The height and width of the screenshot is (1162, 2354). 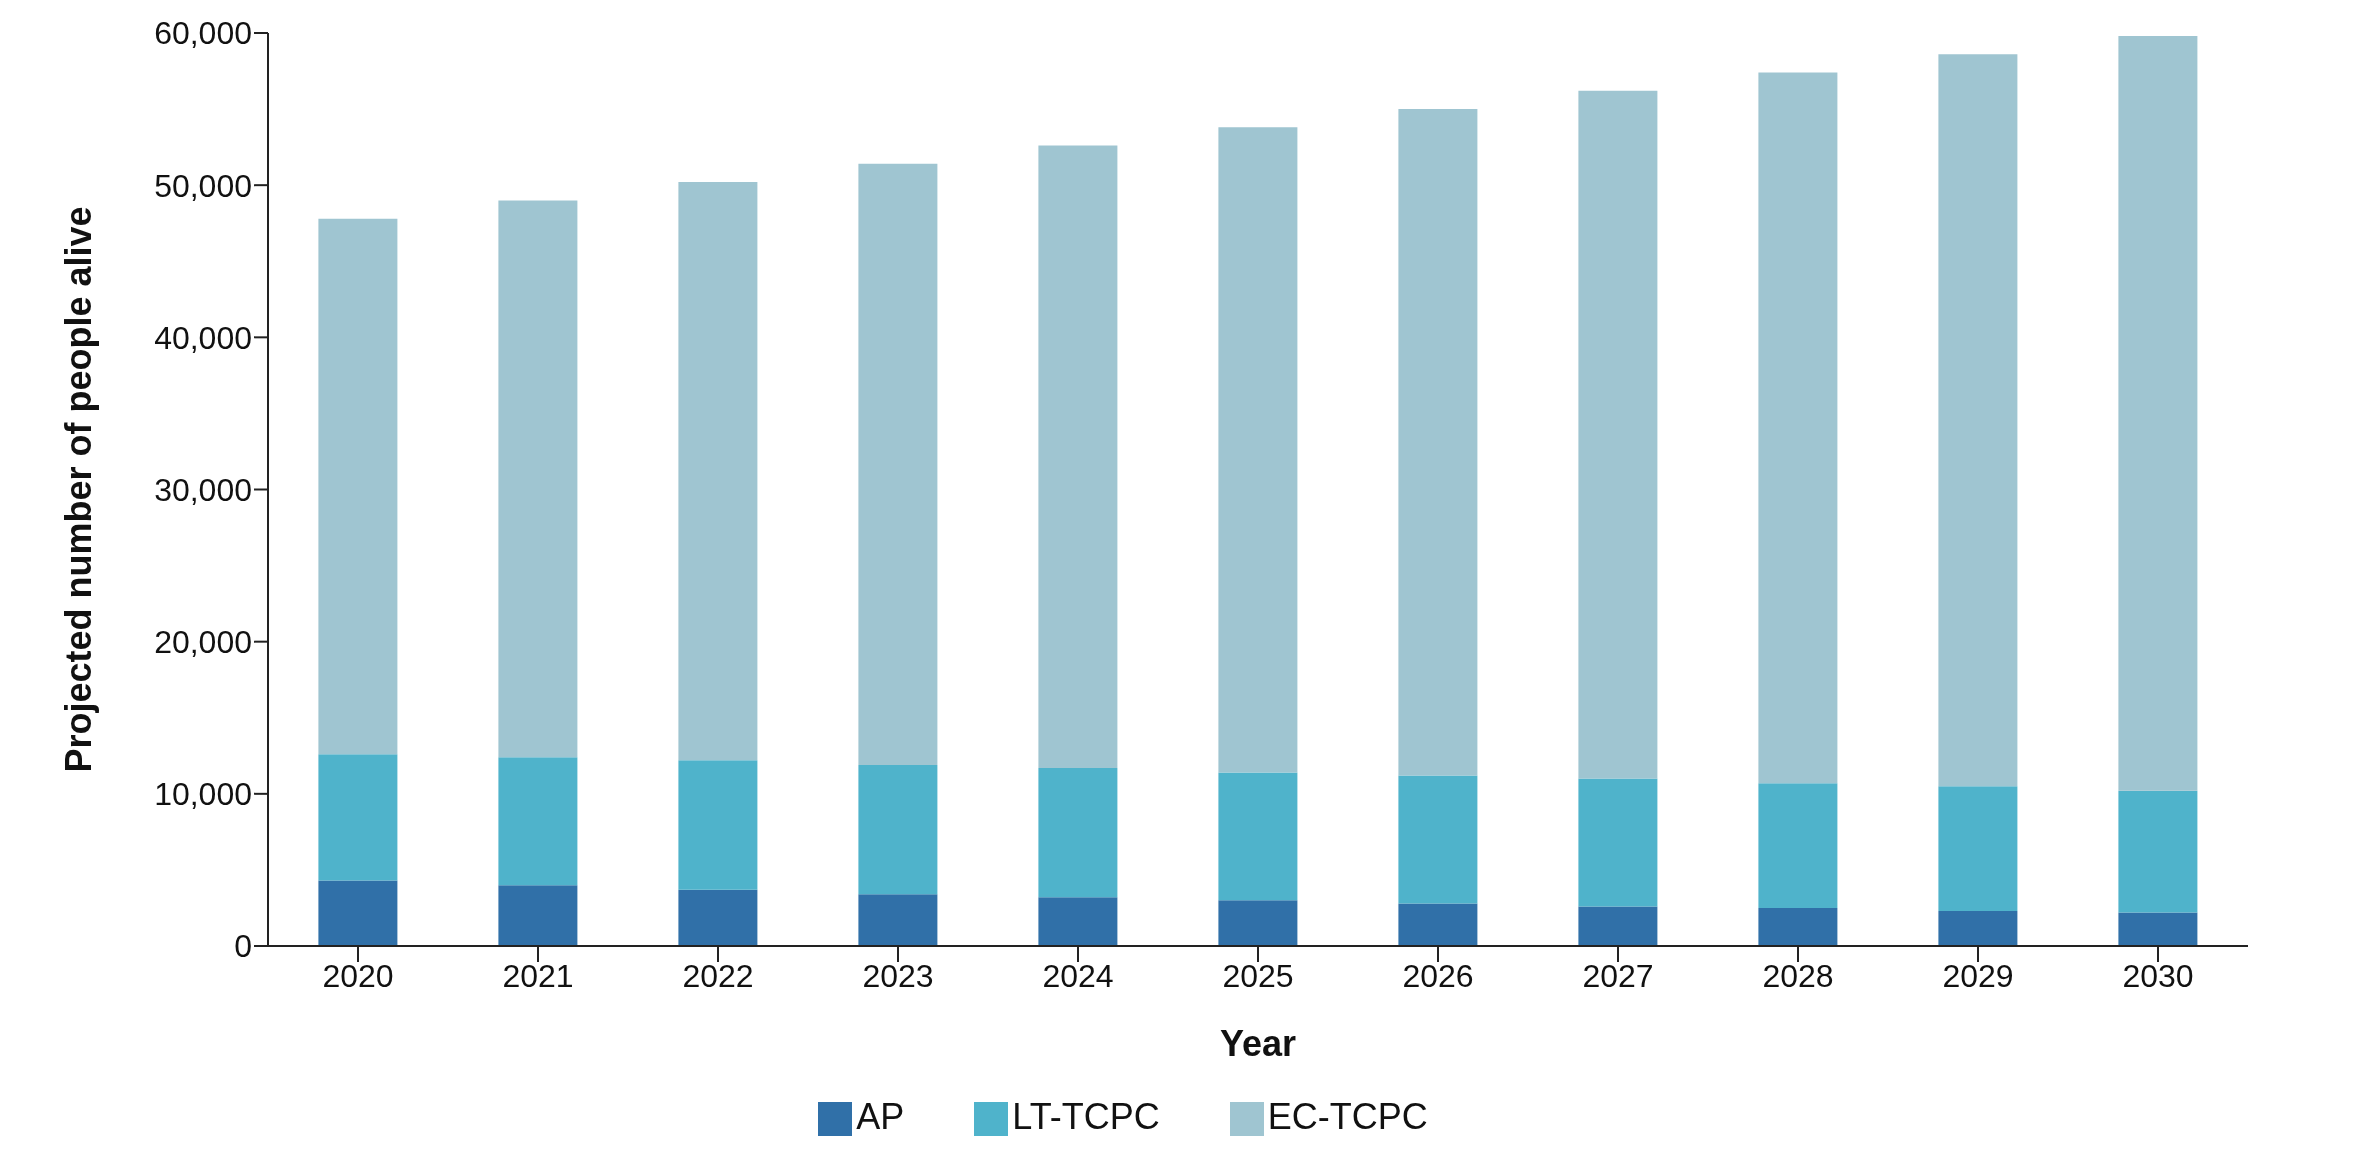 What do you see at coordinates (538, 975) in the screenshot?
I see `x-tick-label: 2021` at bounding box center [538, 975].